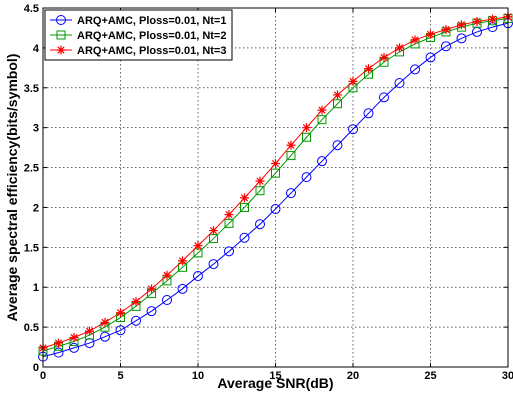  Describe the element at coordinates (151, 21) in the screenshot. I see `legend-label: ARQ+AMC, Ploss=0.01, Nt=1` at that location.